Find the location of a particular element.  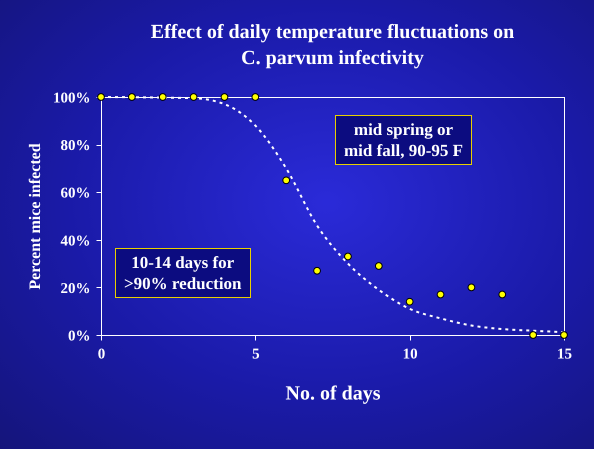

x-tick-label: 10 is located at coordinates (410, 354).